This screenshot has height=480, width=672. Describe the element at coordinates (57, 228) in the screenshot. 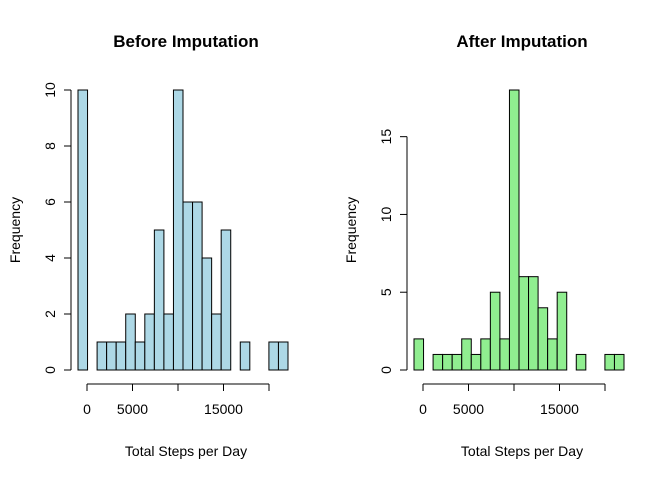

I see `y-axis: 0 2 4 6 8 10` at that location.